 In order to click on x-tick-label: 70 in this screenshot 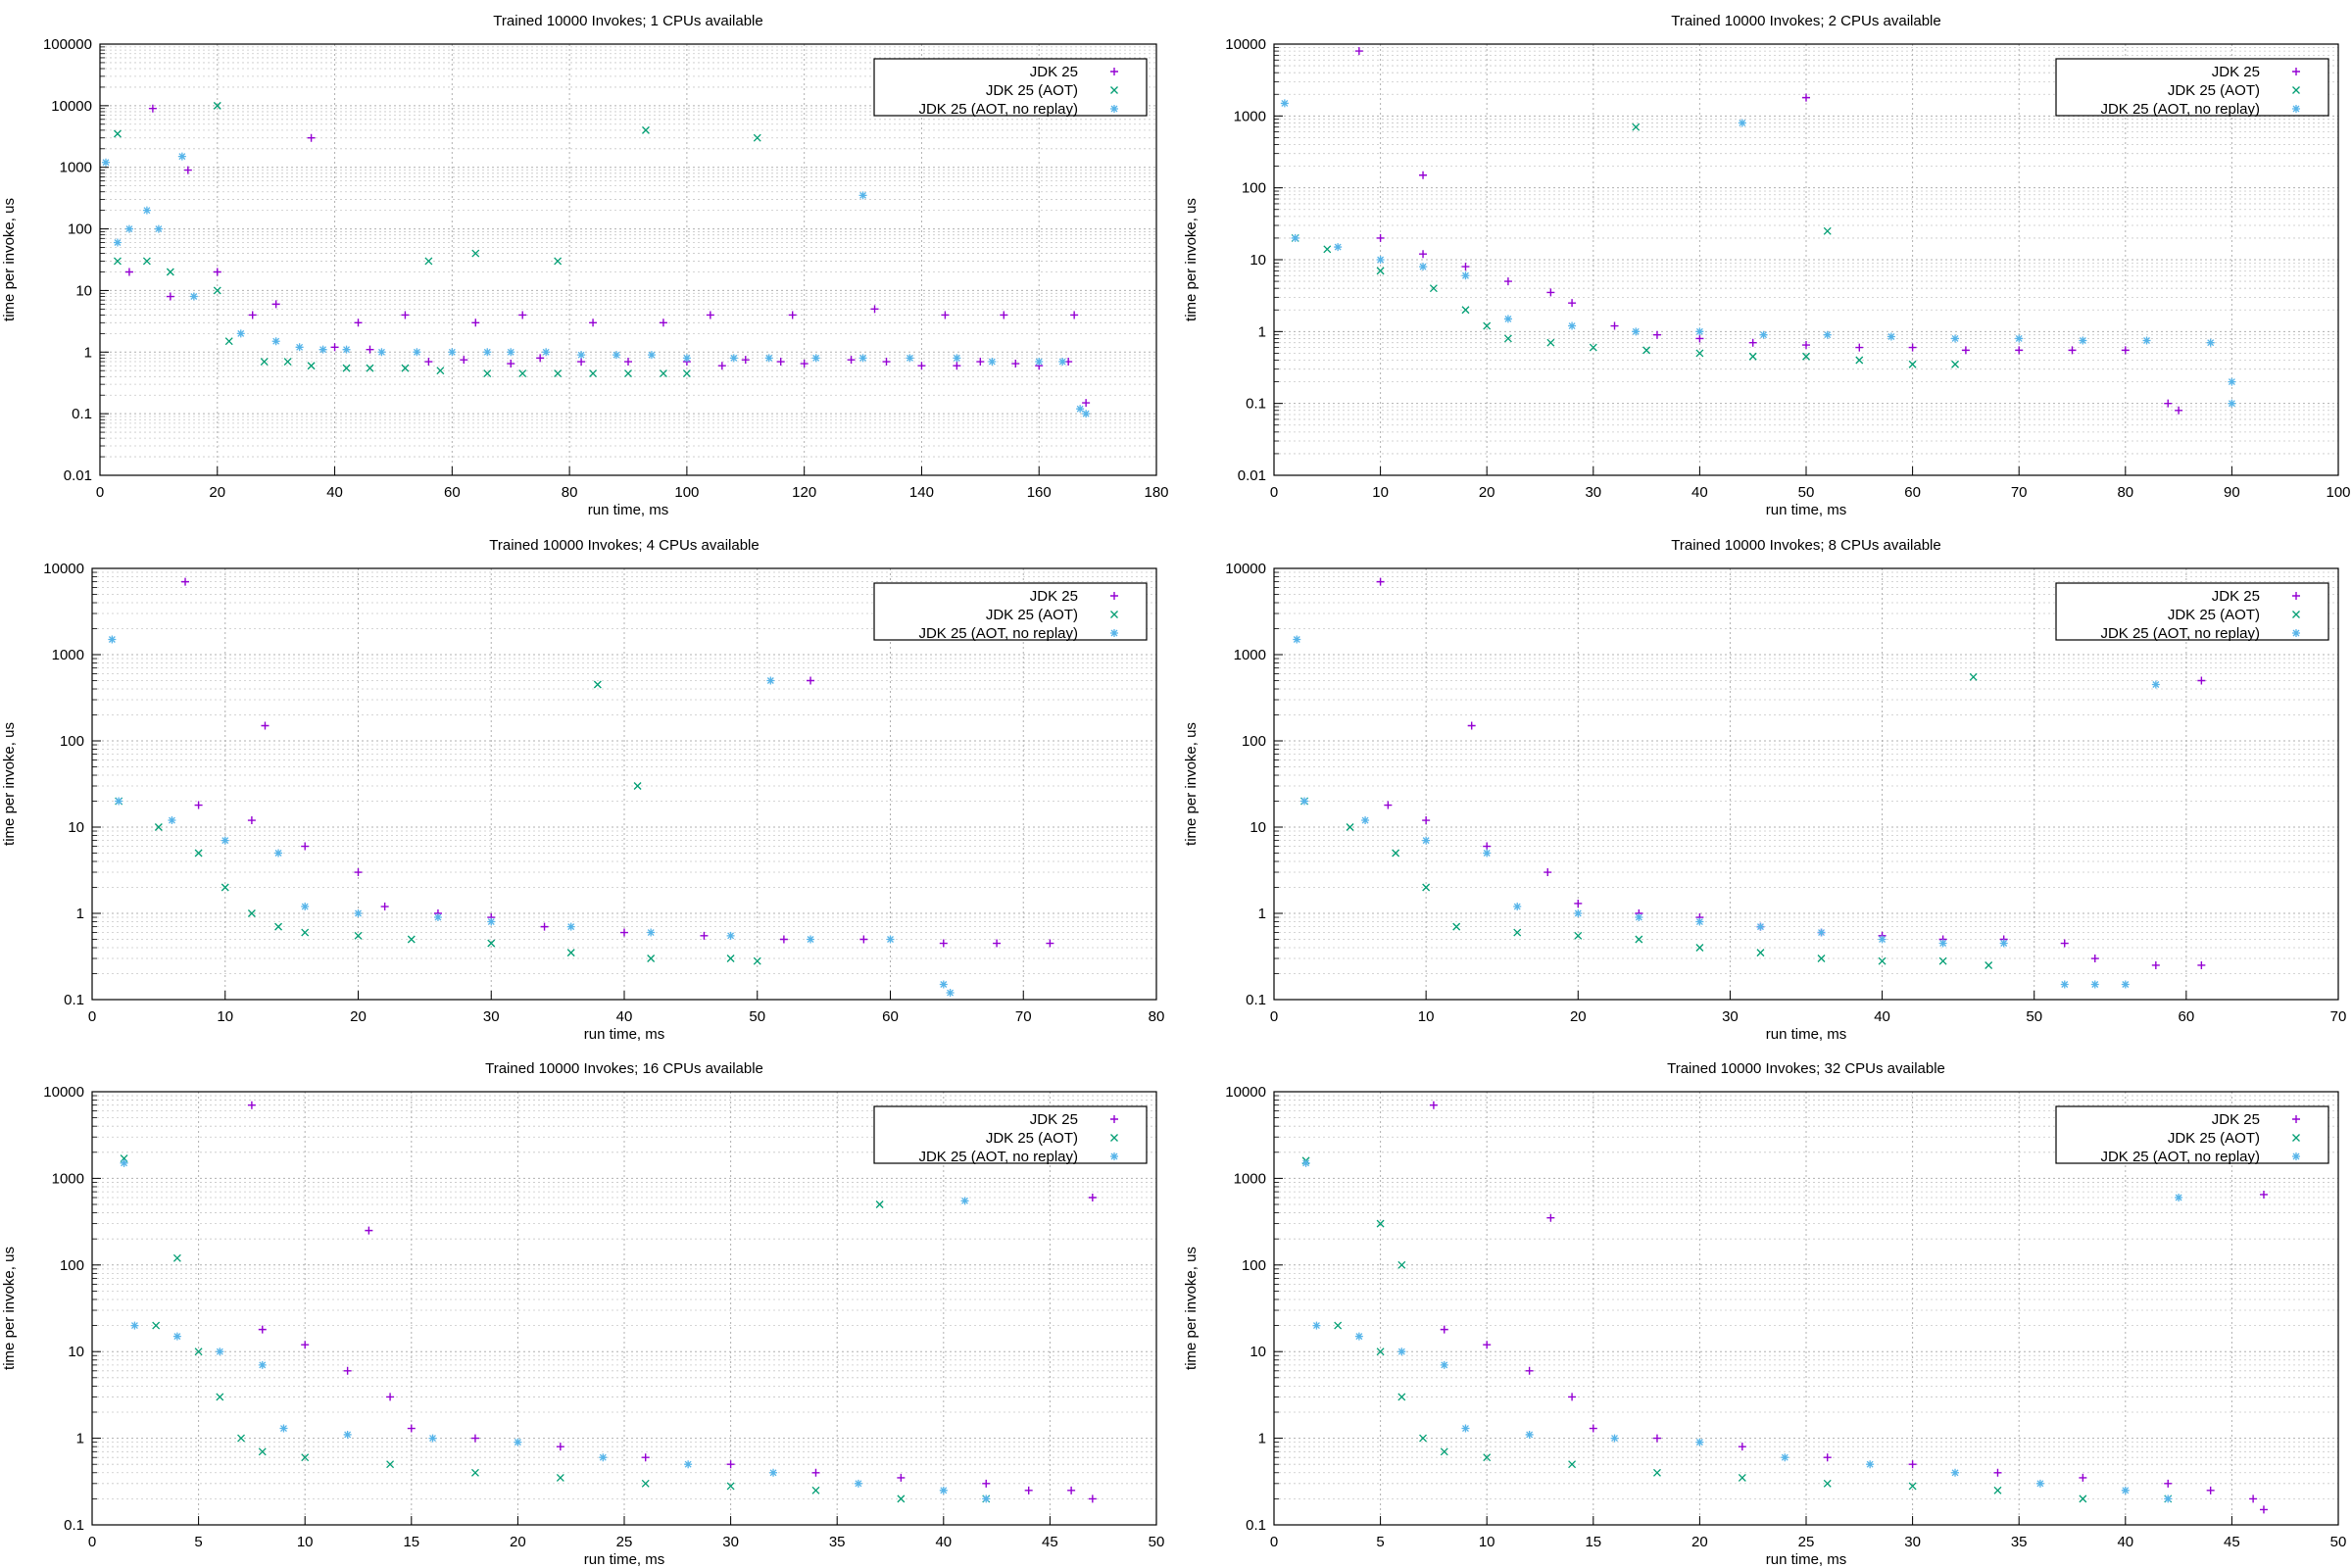, I will do `click(1023, 1016)`.